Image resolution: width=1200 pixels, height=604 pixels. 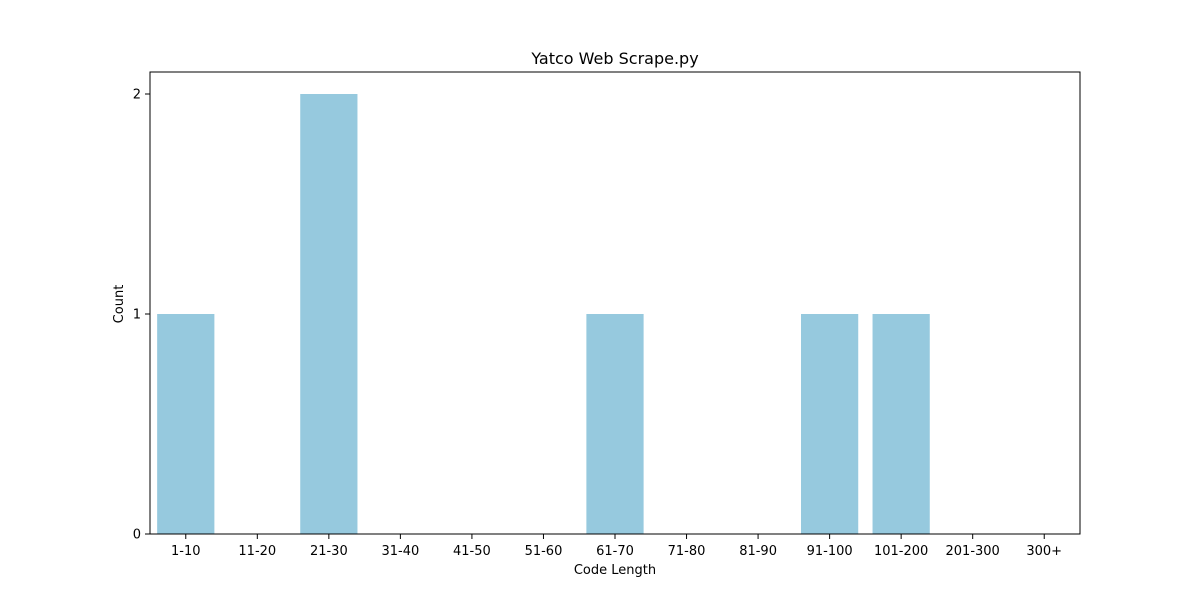 What do you see at coordinates (137, 95) in the screenshot?
I see `y-tick-label: 2` at bounding box center [137, 95].